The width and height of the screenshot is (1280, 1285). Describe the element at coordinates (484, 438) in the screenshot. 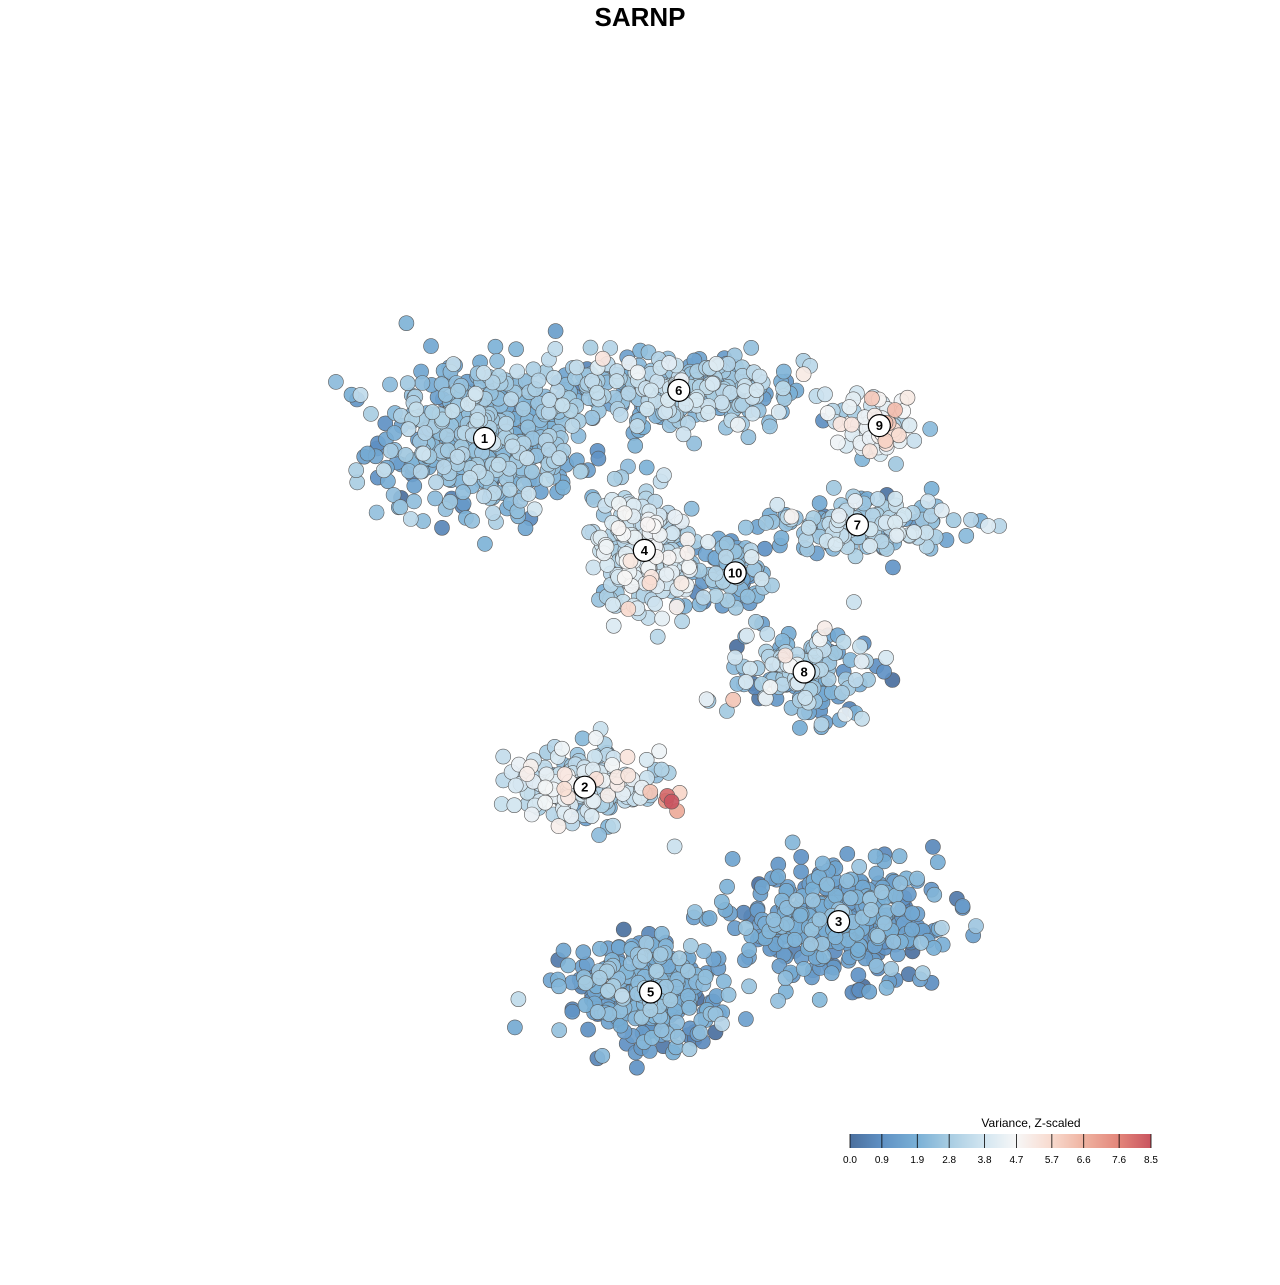

I see `cluster-label: 1` at that location.